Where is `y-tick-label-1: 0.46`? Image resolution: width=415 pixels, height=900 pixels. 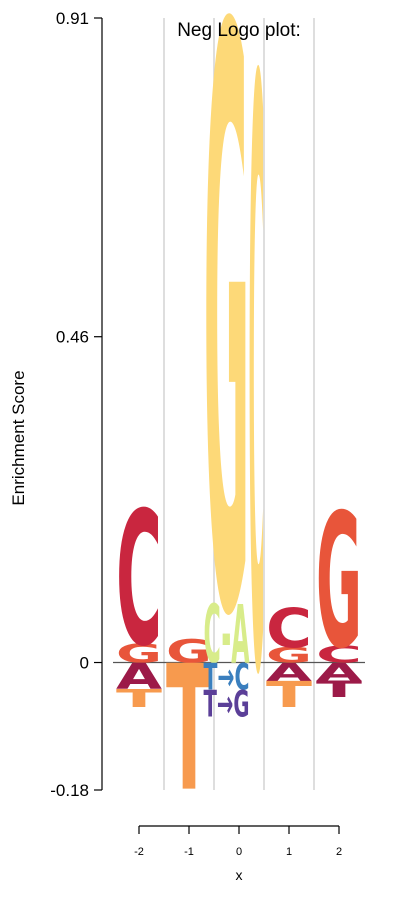
y-tick-label-1: 0.46 is located at coordinates (72, 337).